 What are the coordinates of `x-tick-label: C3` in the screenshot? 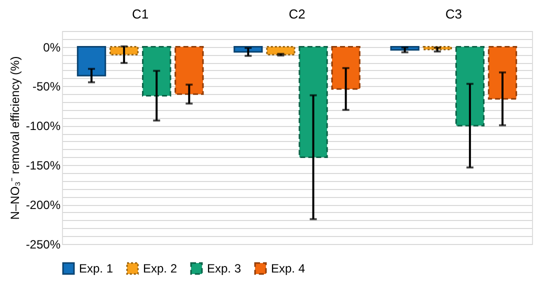 It's located at (453, 14).